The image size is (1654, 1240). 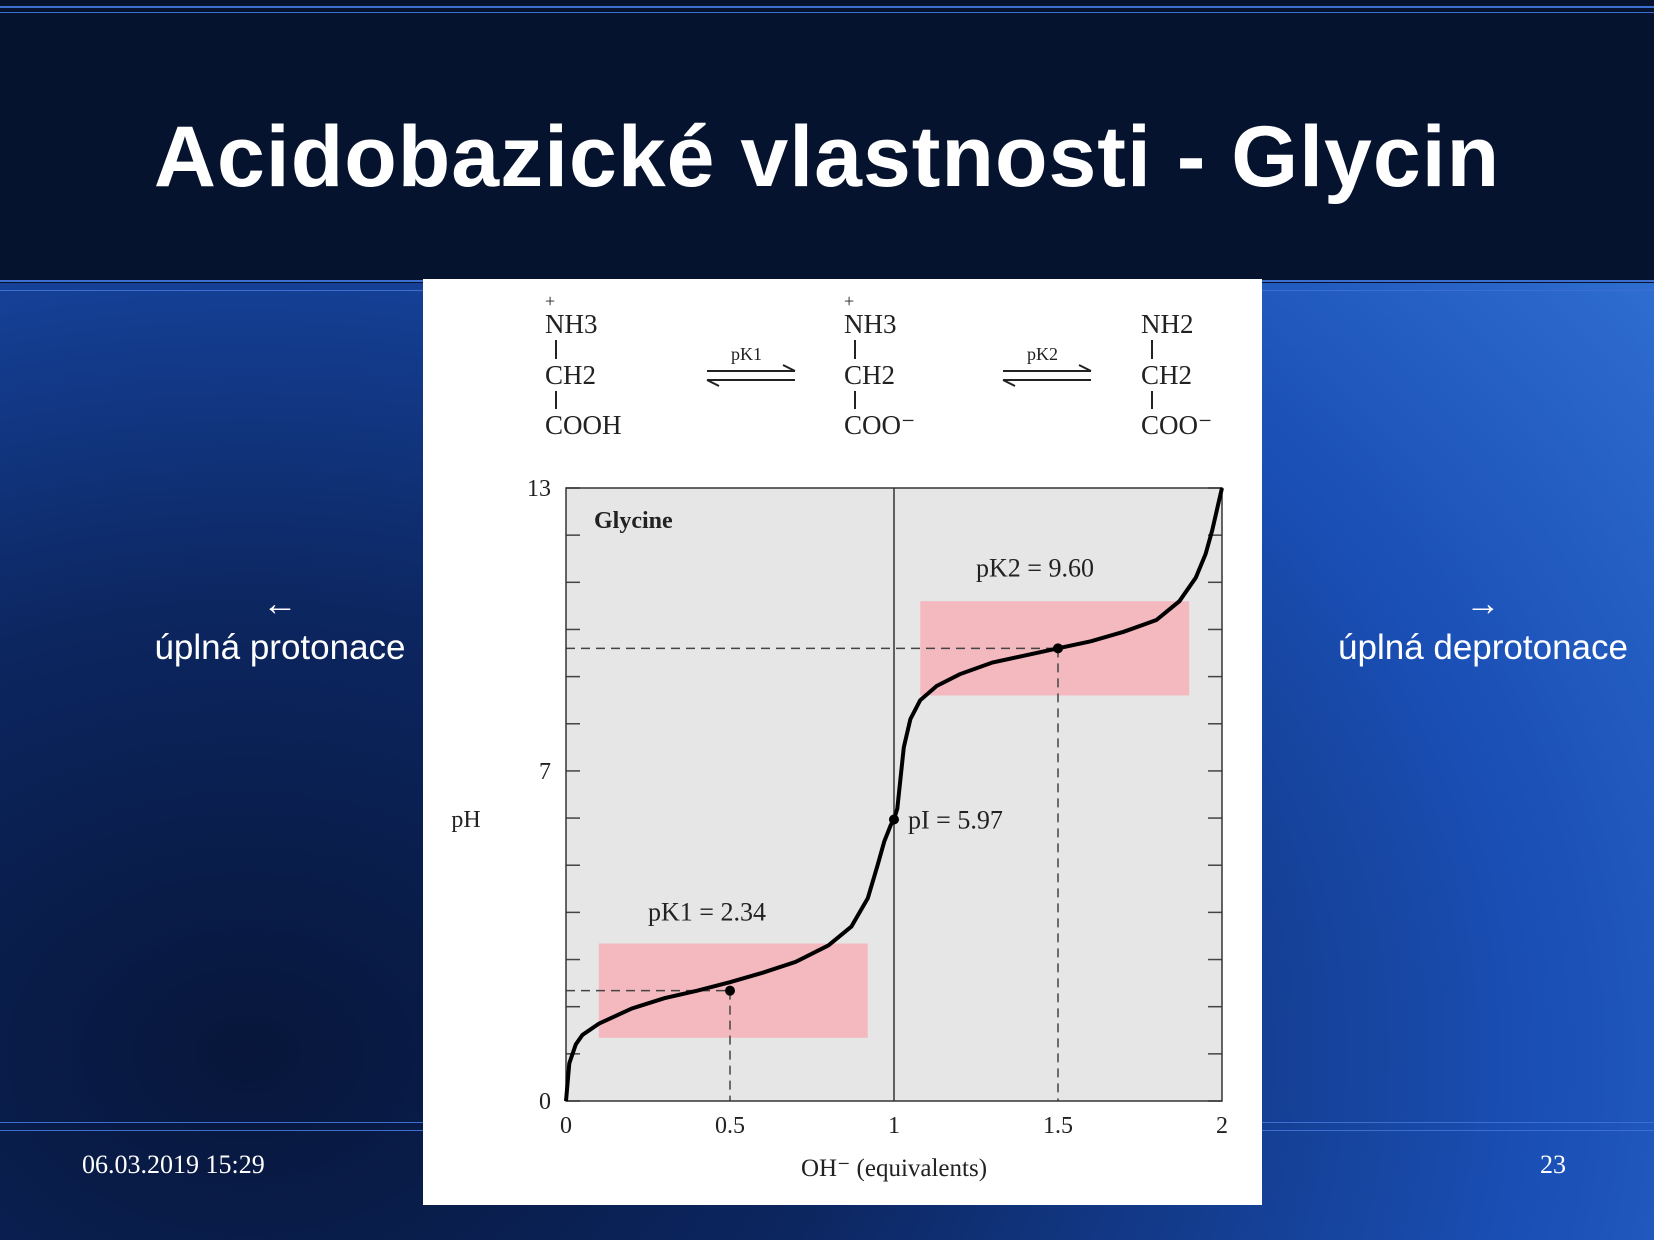 I want to click on x-tick-label-2: 1, so click(x=894, y=1126).